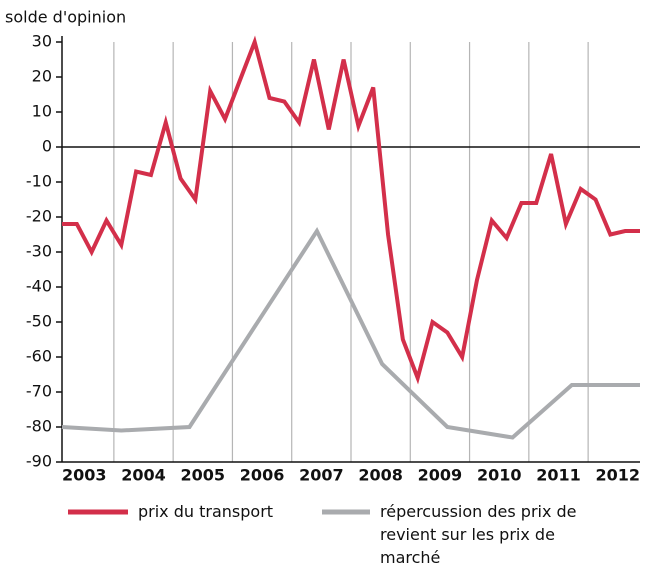  I want to click on y-tick-label: 30, so click(42, 41).